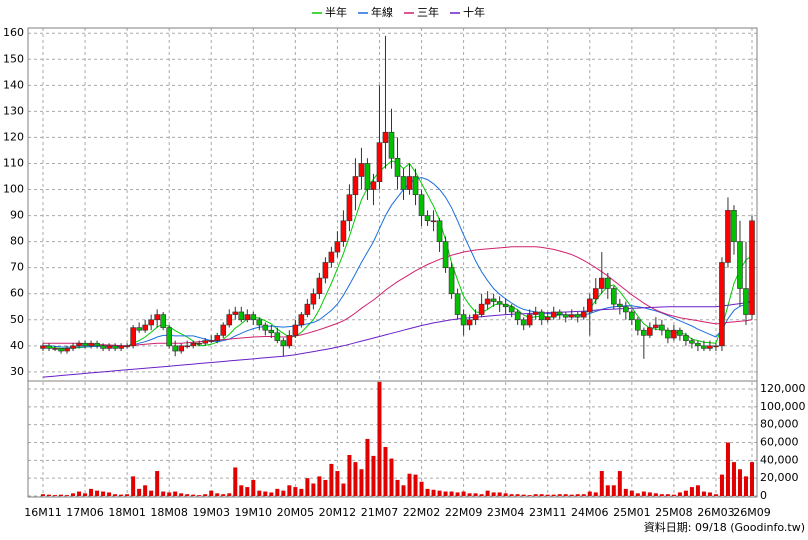 This screenshot has height=540, width=808. I want to click on volume-tick-label: 120,000, so click(783, 388).